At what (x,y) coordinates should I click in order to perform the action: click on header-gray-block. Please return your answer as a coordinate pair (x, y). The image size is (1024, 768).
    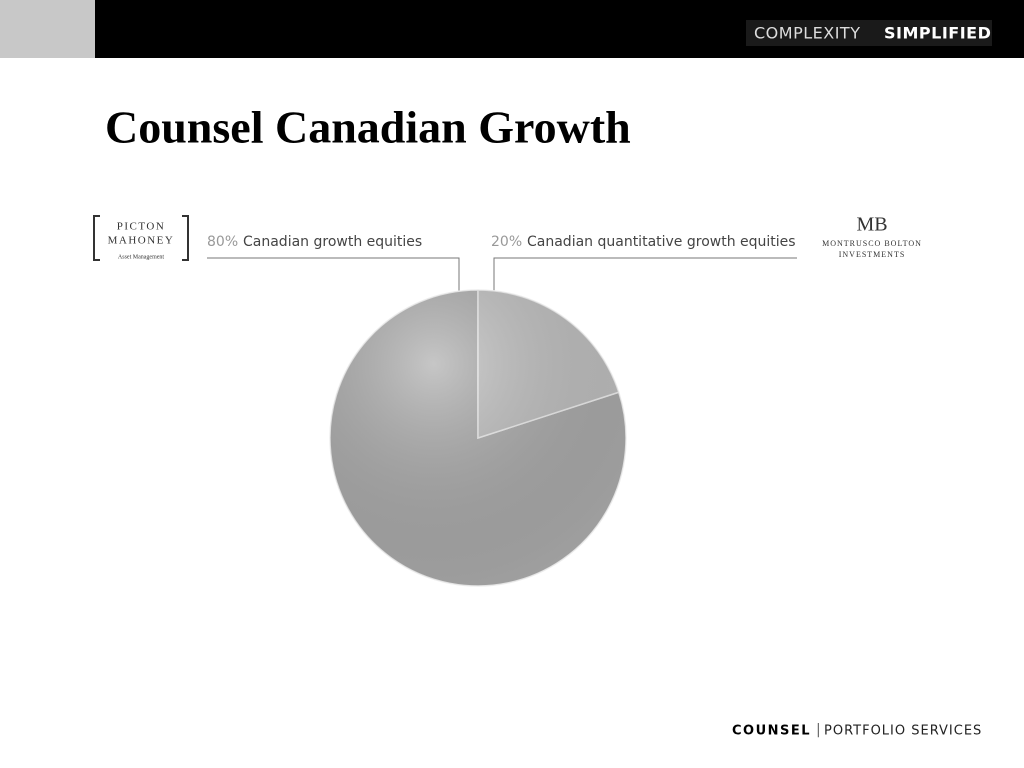
    Looking at the image, I should click on (47, 29).